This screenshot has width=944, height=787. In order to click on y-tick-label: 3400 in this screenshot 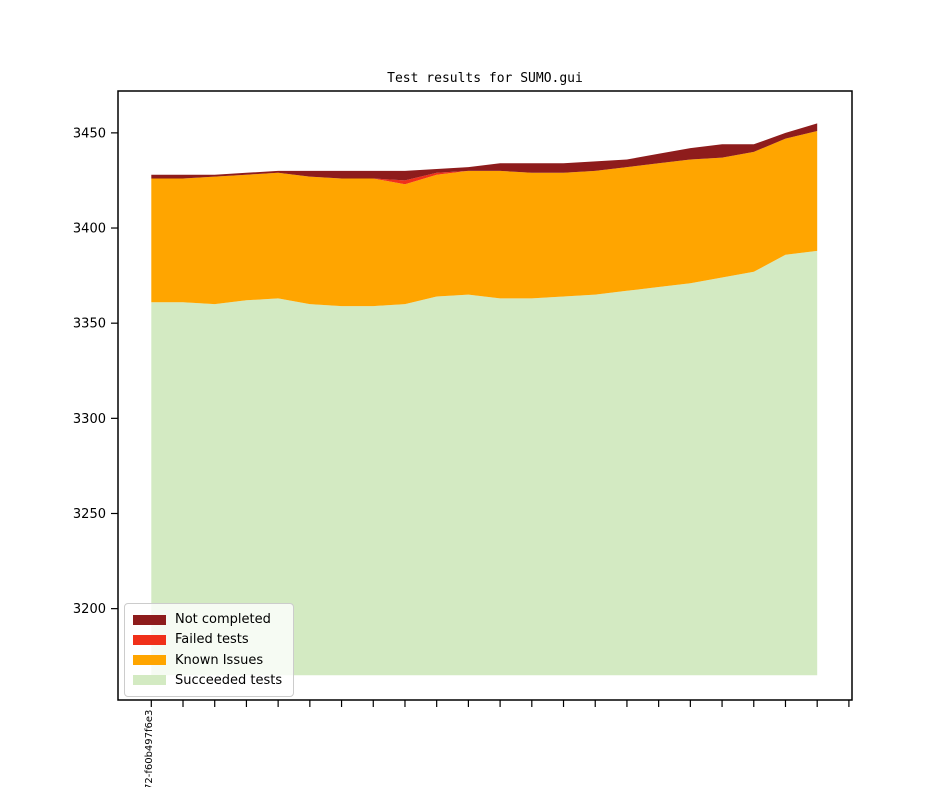, I will do `click(89, 229)`.